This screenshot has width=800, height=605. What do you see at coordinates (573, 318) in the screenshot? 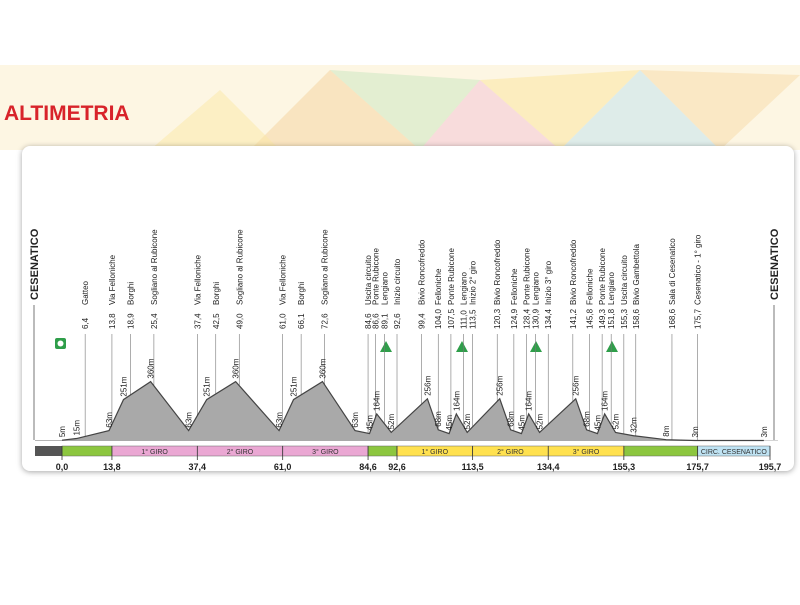
I see `waypoint-km: 141,2` at bounding box center [573, 318].